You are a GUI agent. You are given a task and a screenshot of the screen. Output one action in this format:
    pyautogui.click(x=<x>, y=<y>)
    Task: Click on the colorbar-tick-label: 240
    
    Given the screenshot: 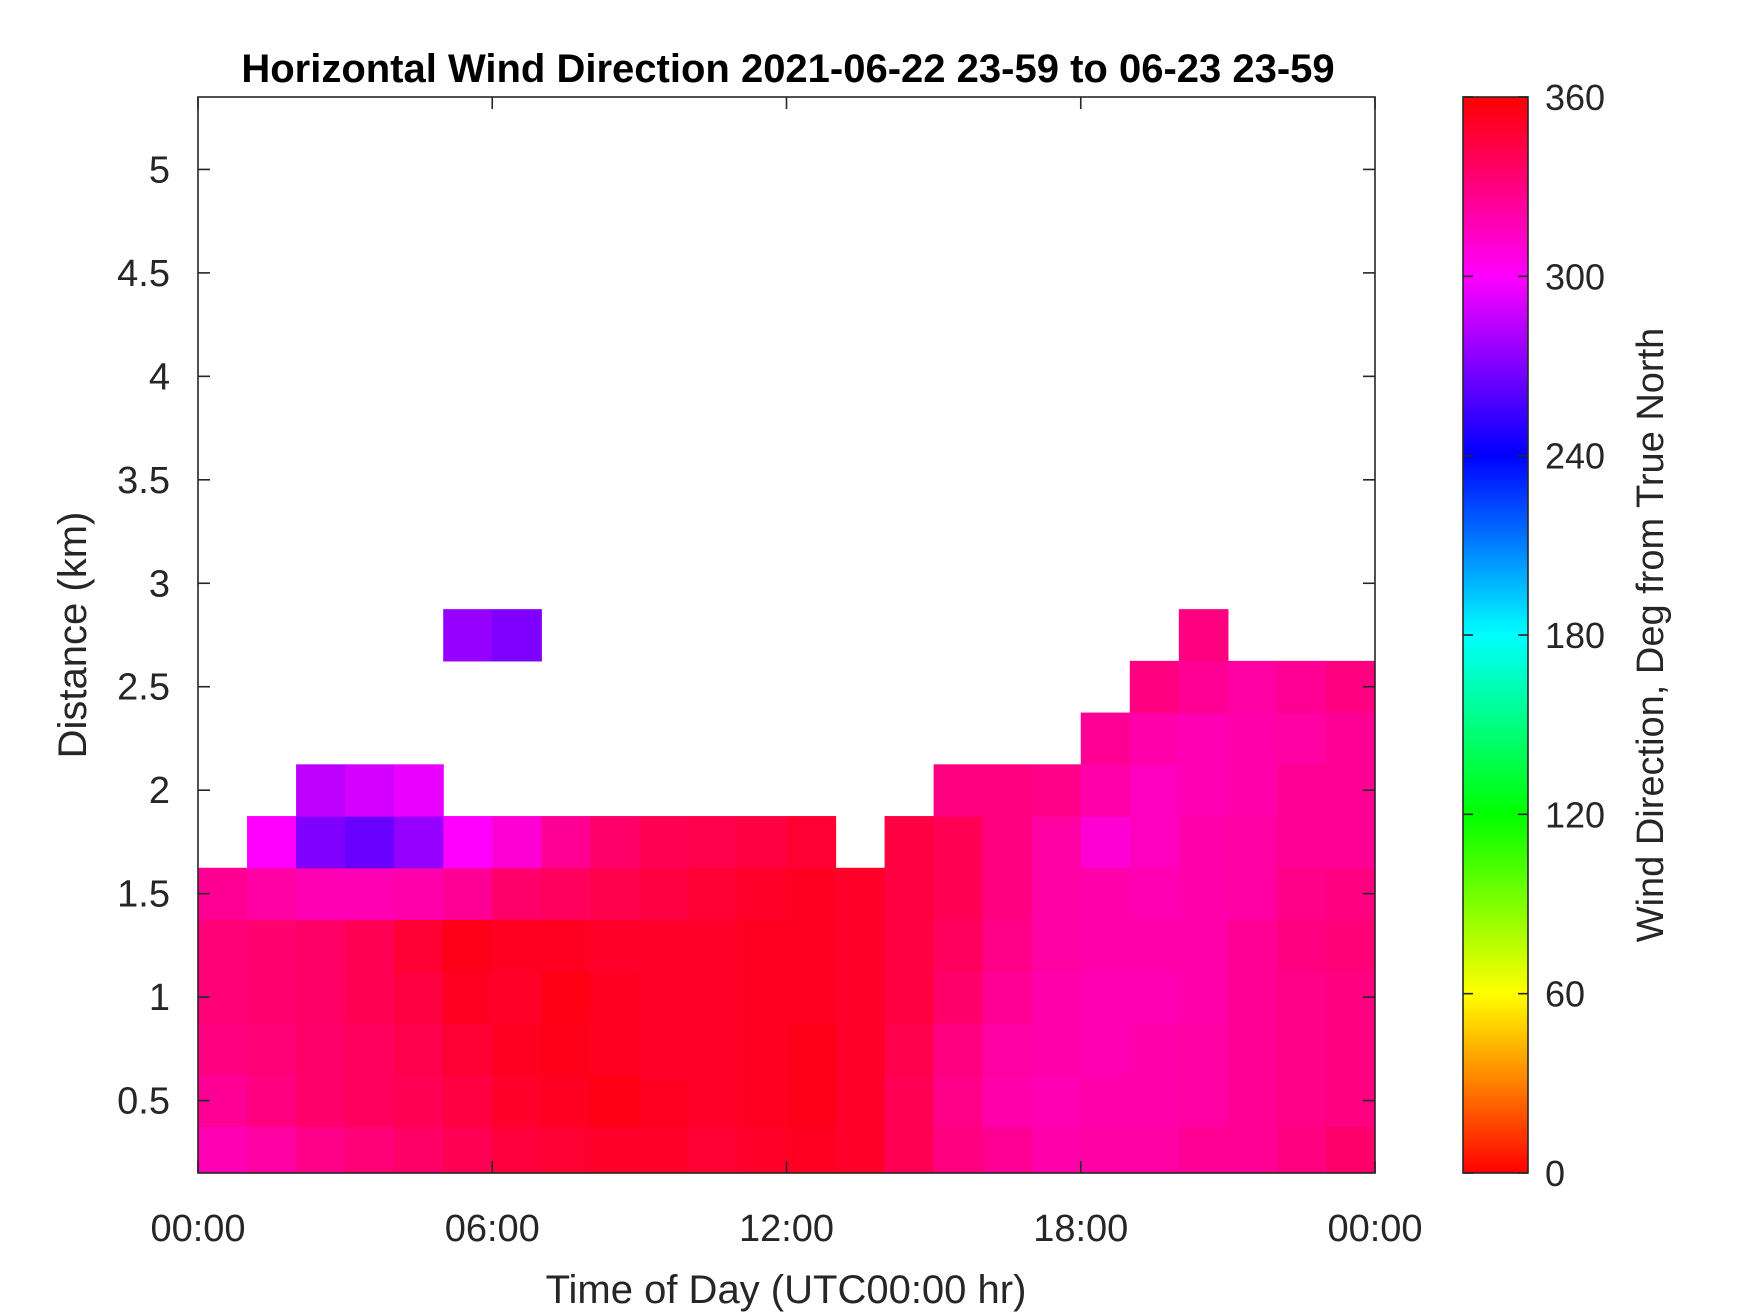 What is the action you would take?
    pyautogui.click(x=1575, y=456)
    